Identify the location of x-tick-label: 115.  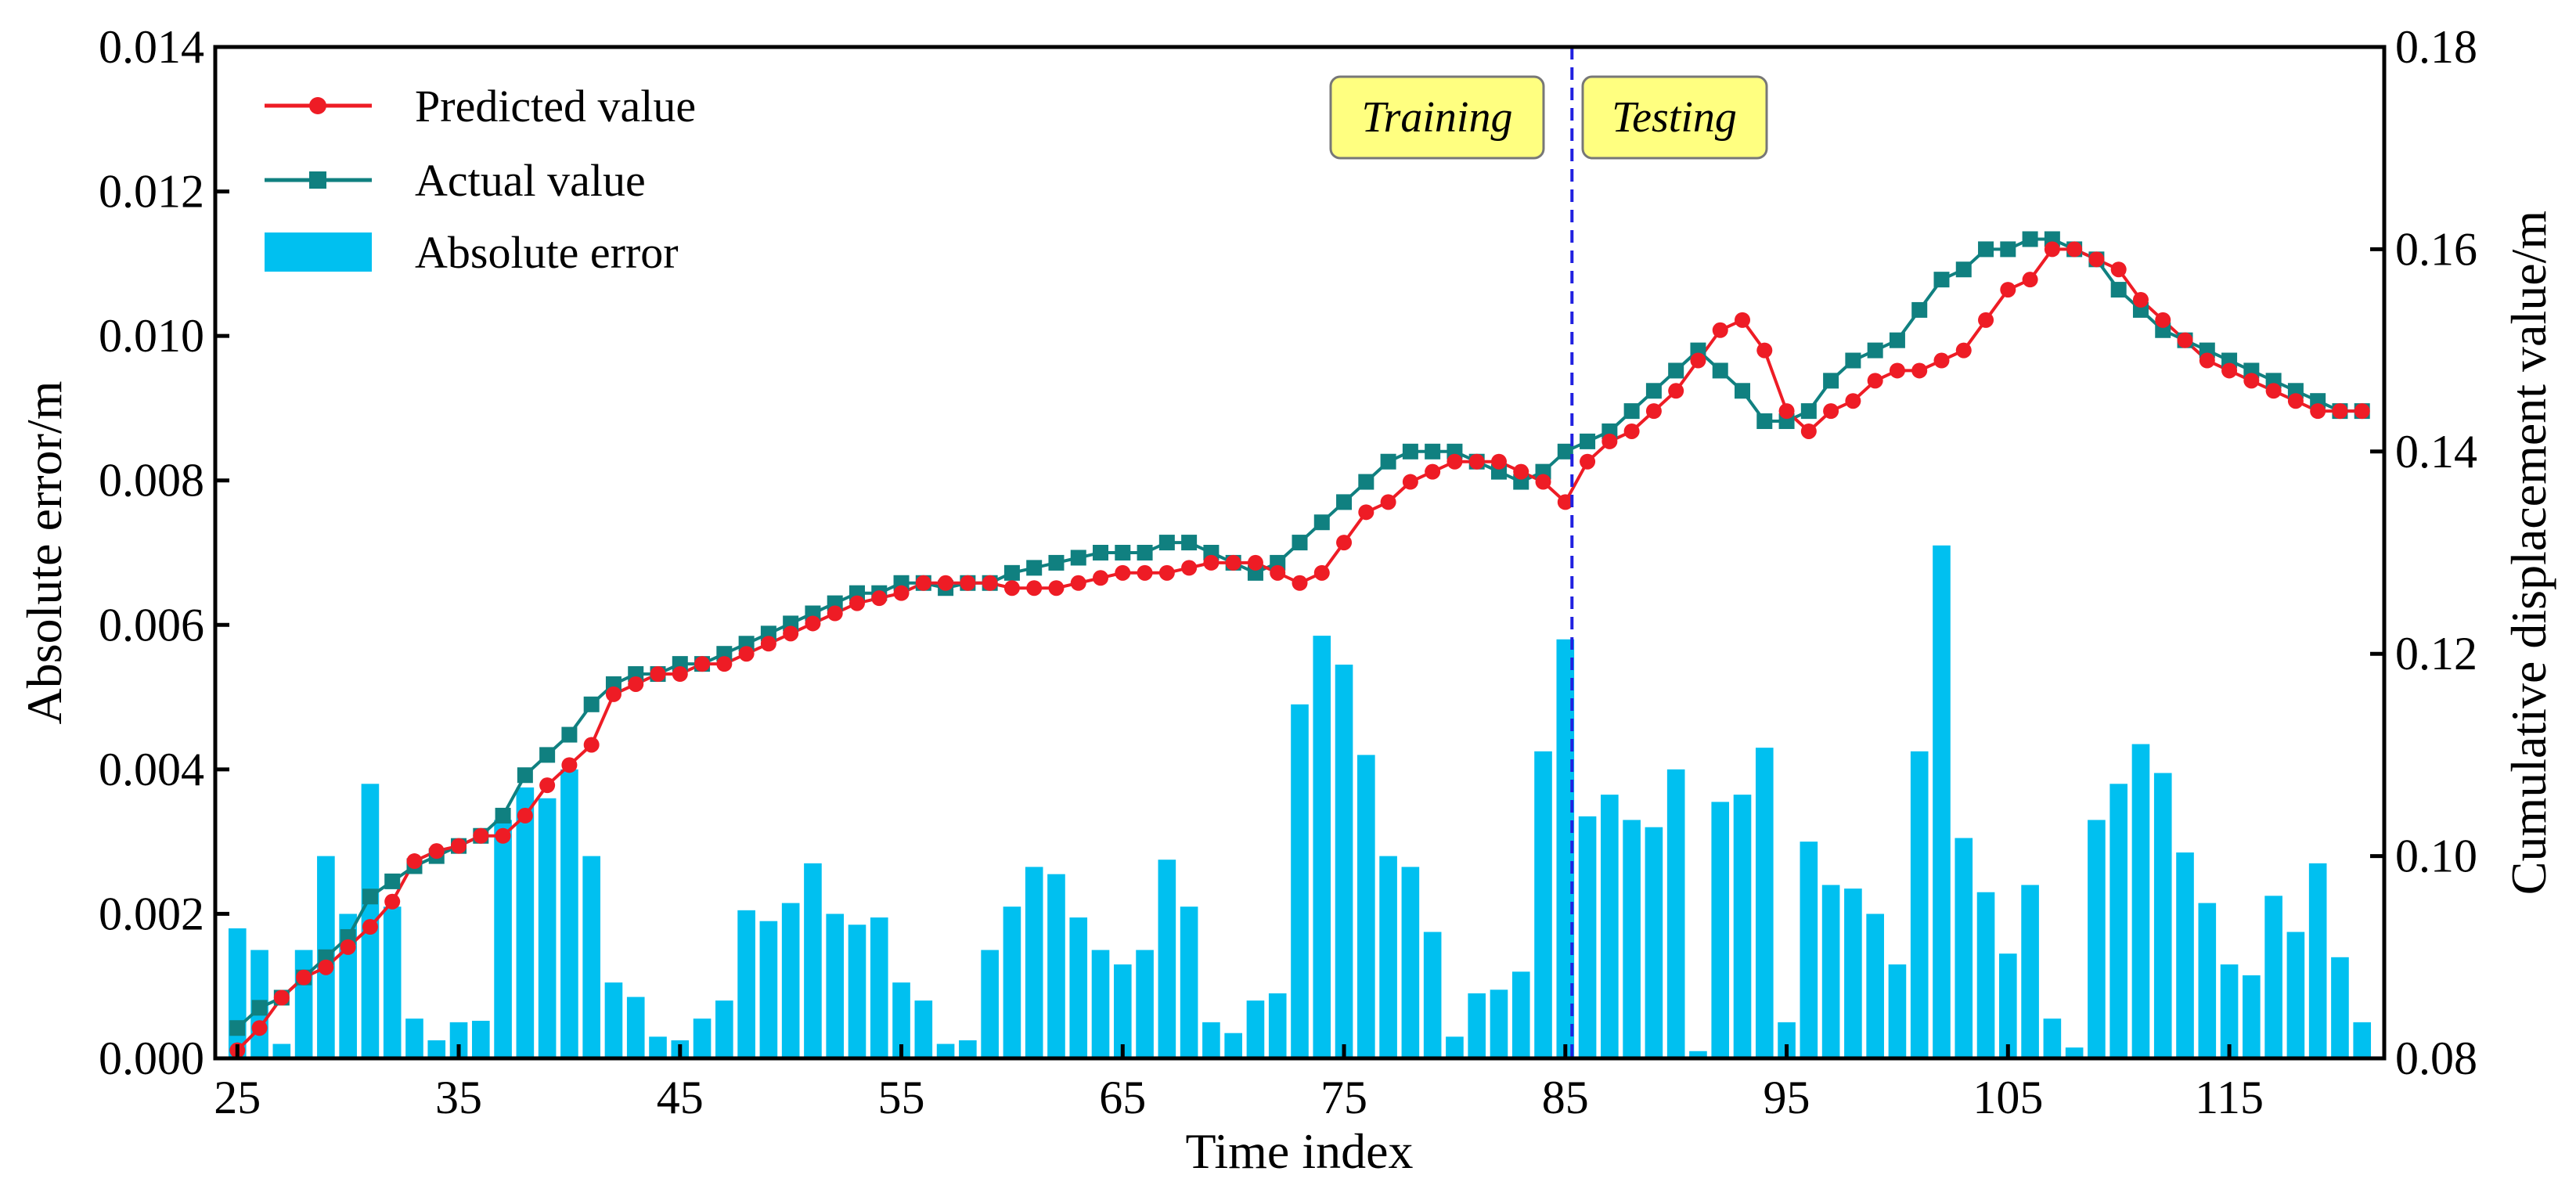
(2229, 1097).